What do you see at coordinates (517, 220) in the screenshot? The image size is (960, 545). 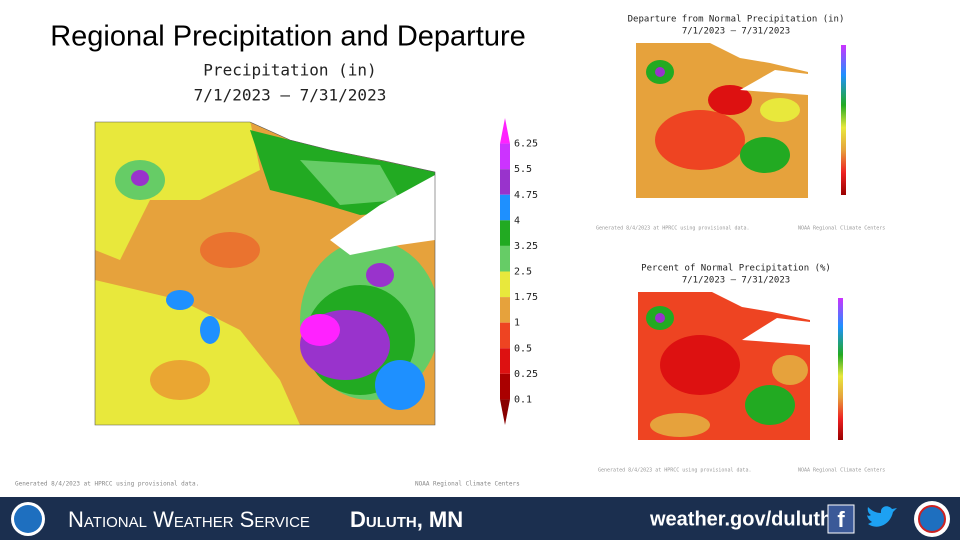 I see `legend-label: 4` at bounding box center [517, 220].